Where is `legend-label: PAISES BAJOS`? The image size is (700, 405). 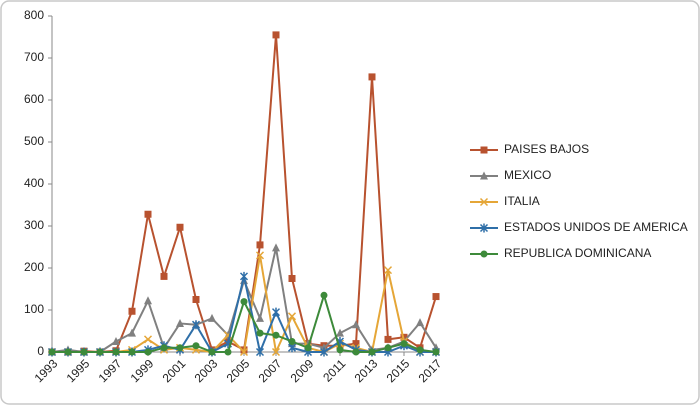 legend-label: PAISES BAJOS is located at coordinates (546, 149).